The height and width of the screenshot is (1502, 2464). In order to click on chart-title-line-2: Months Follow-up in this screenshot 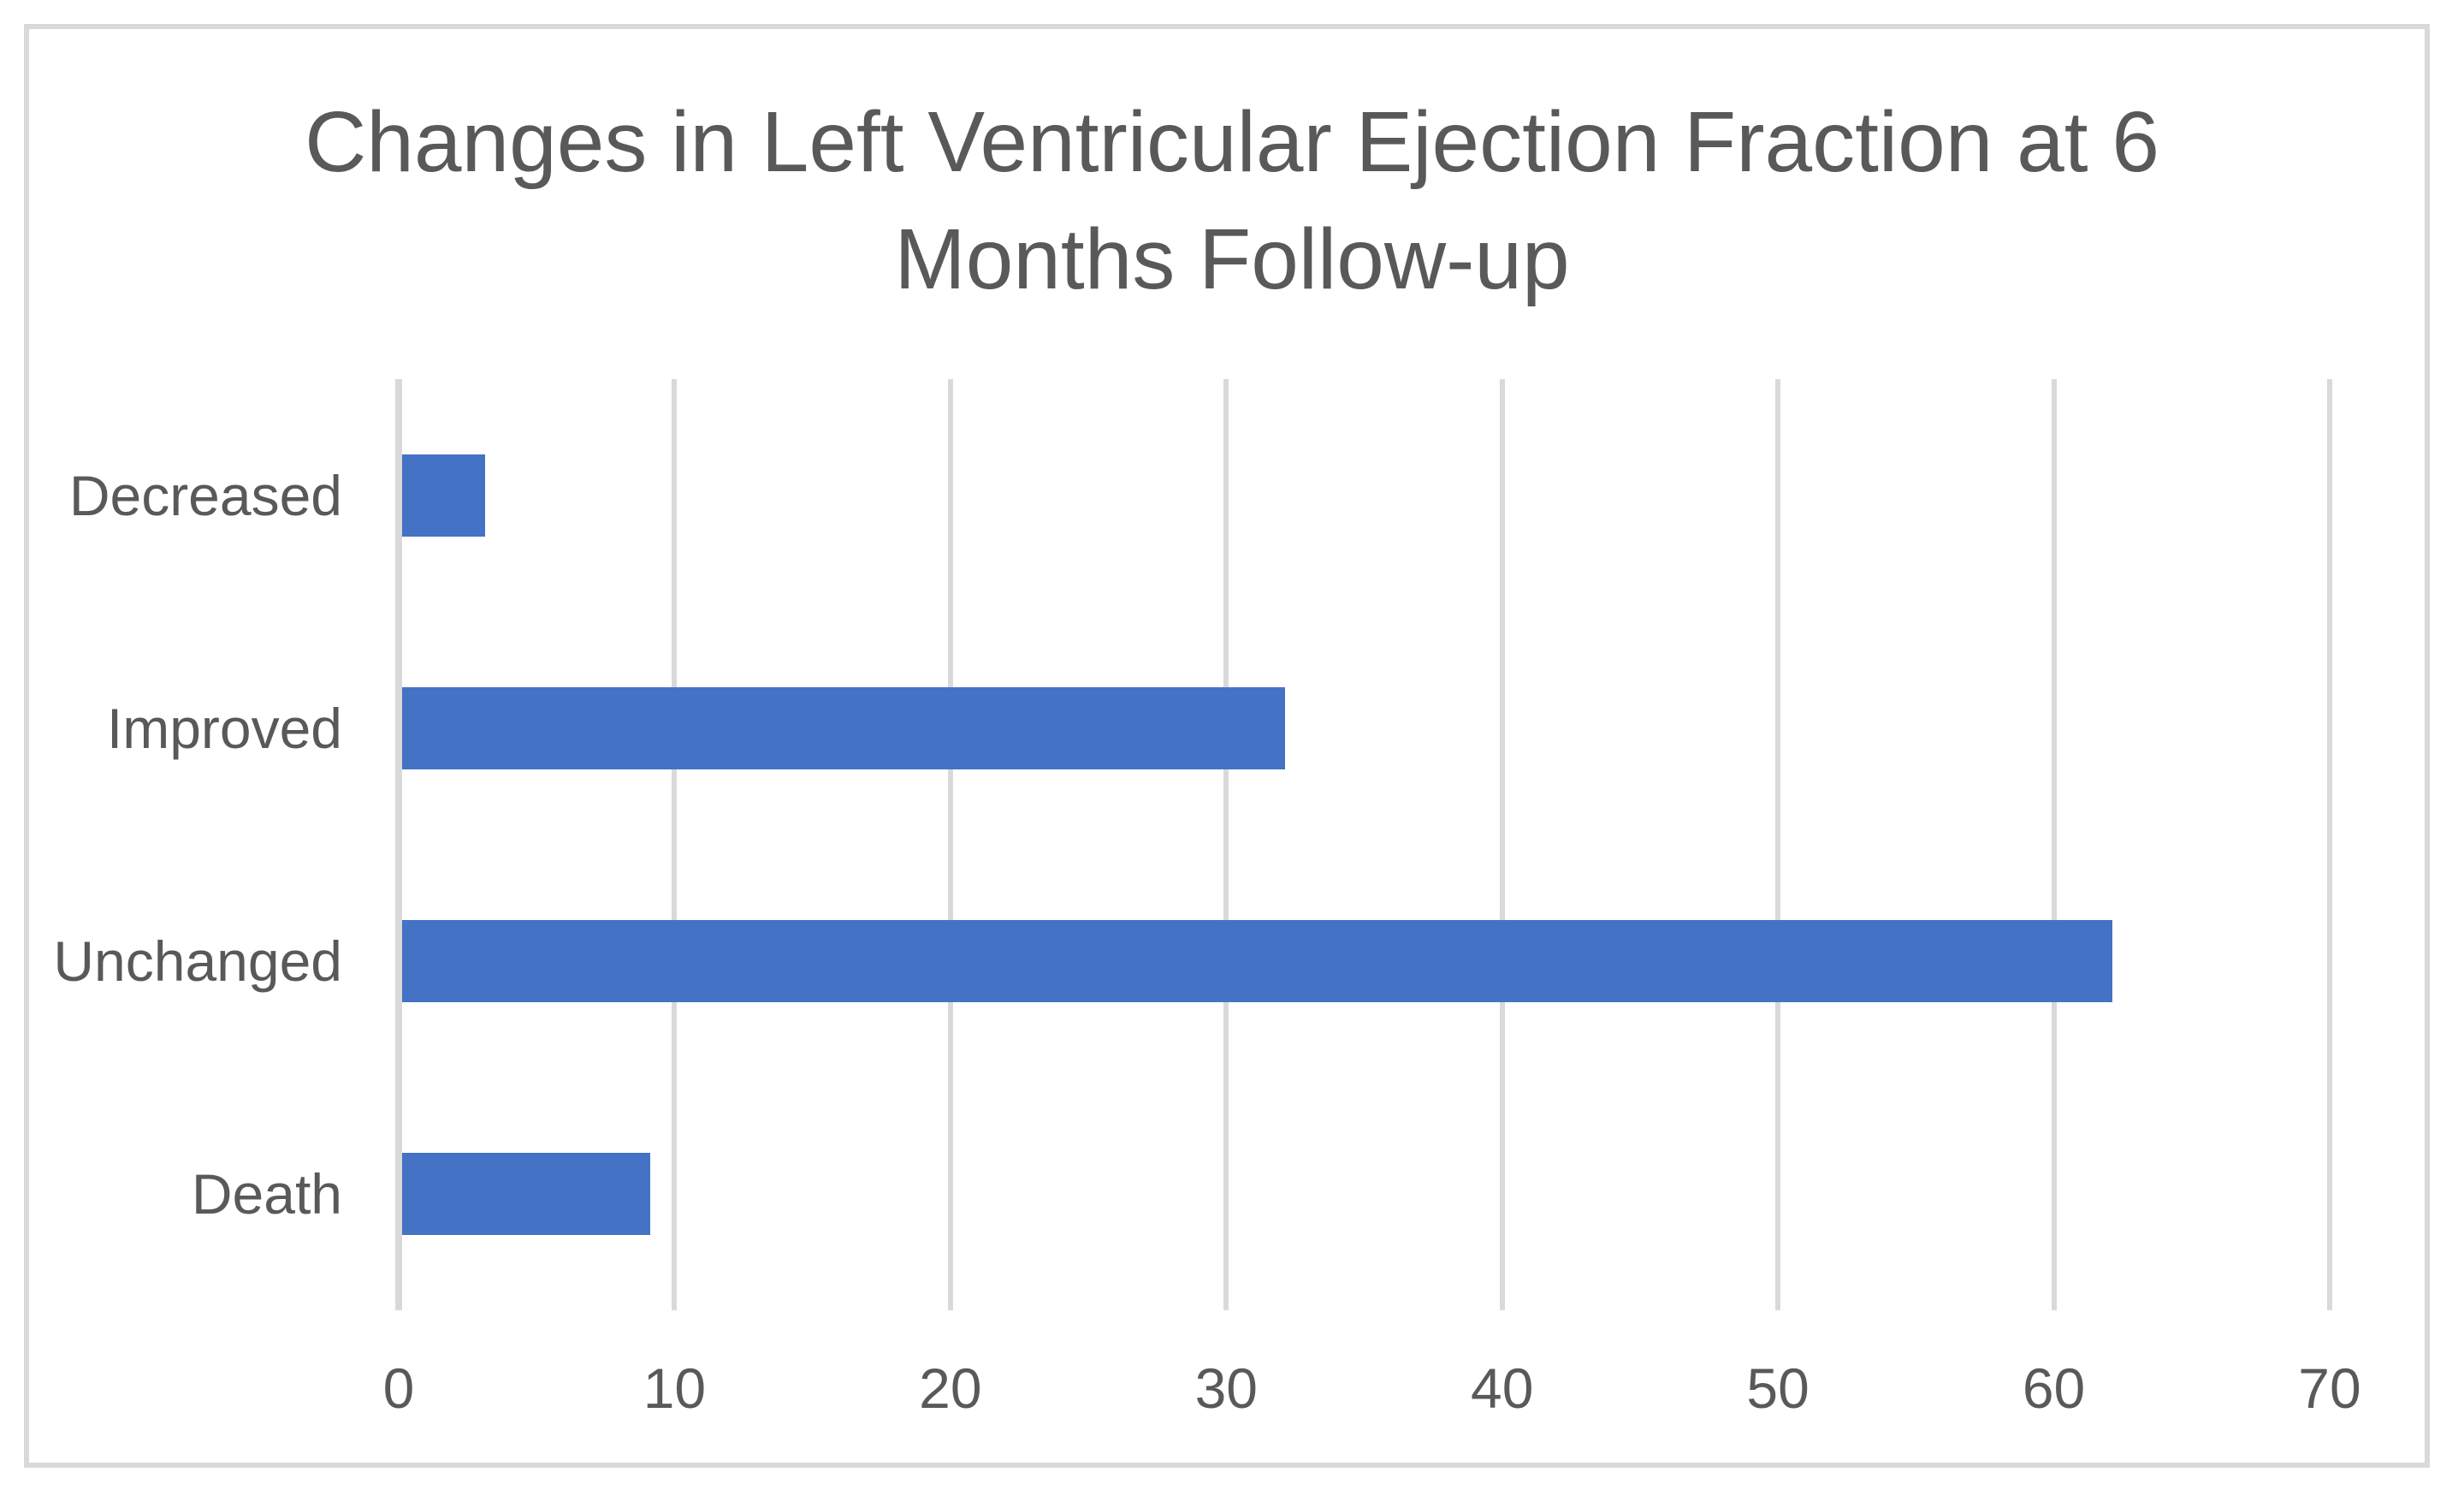, I will do `click(1232, 259)`.